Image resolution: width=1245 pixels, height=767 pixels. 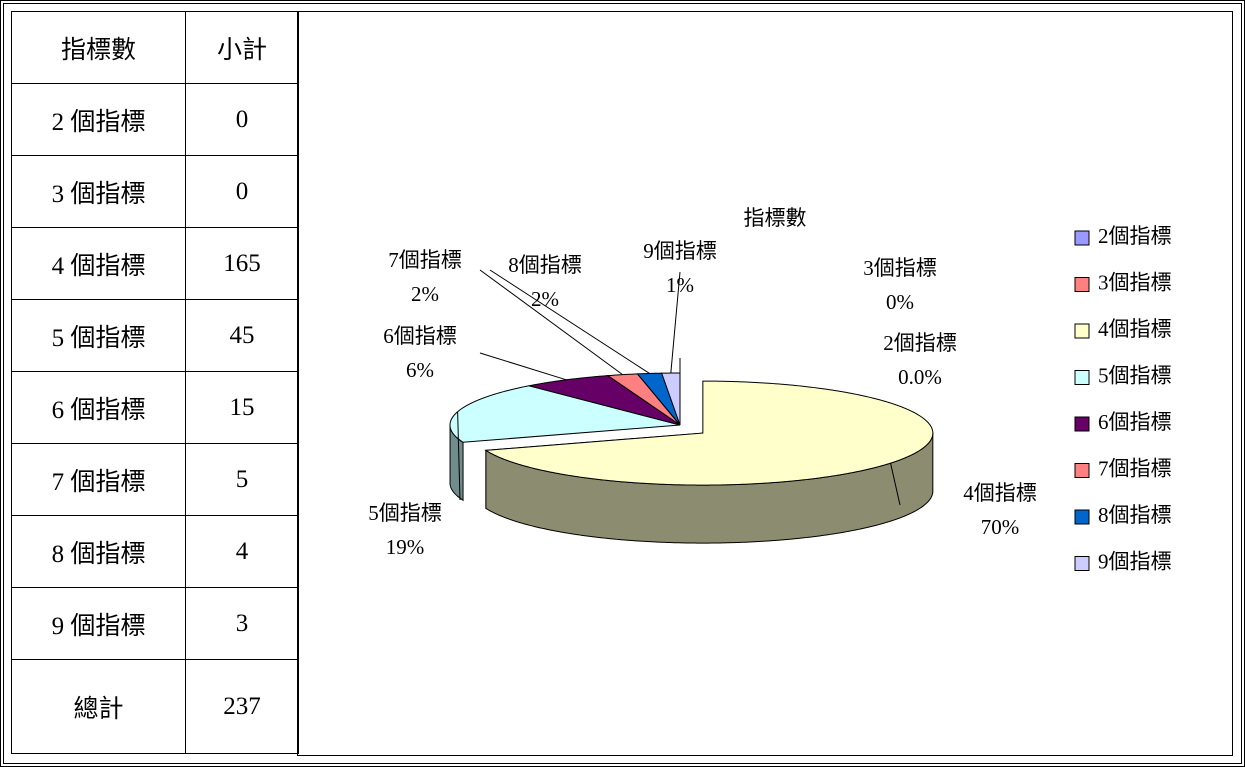 I want to click on legend-label: 2個指標, so click(x=1135, y=236).